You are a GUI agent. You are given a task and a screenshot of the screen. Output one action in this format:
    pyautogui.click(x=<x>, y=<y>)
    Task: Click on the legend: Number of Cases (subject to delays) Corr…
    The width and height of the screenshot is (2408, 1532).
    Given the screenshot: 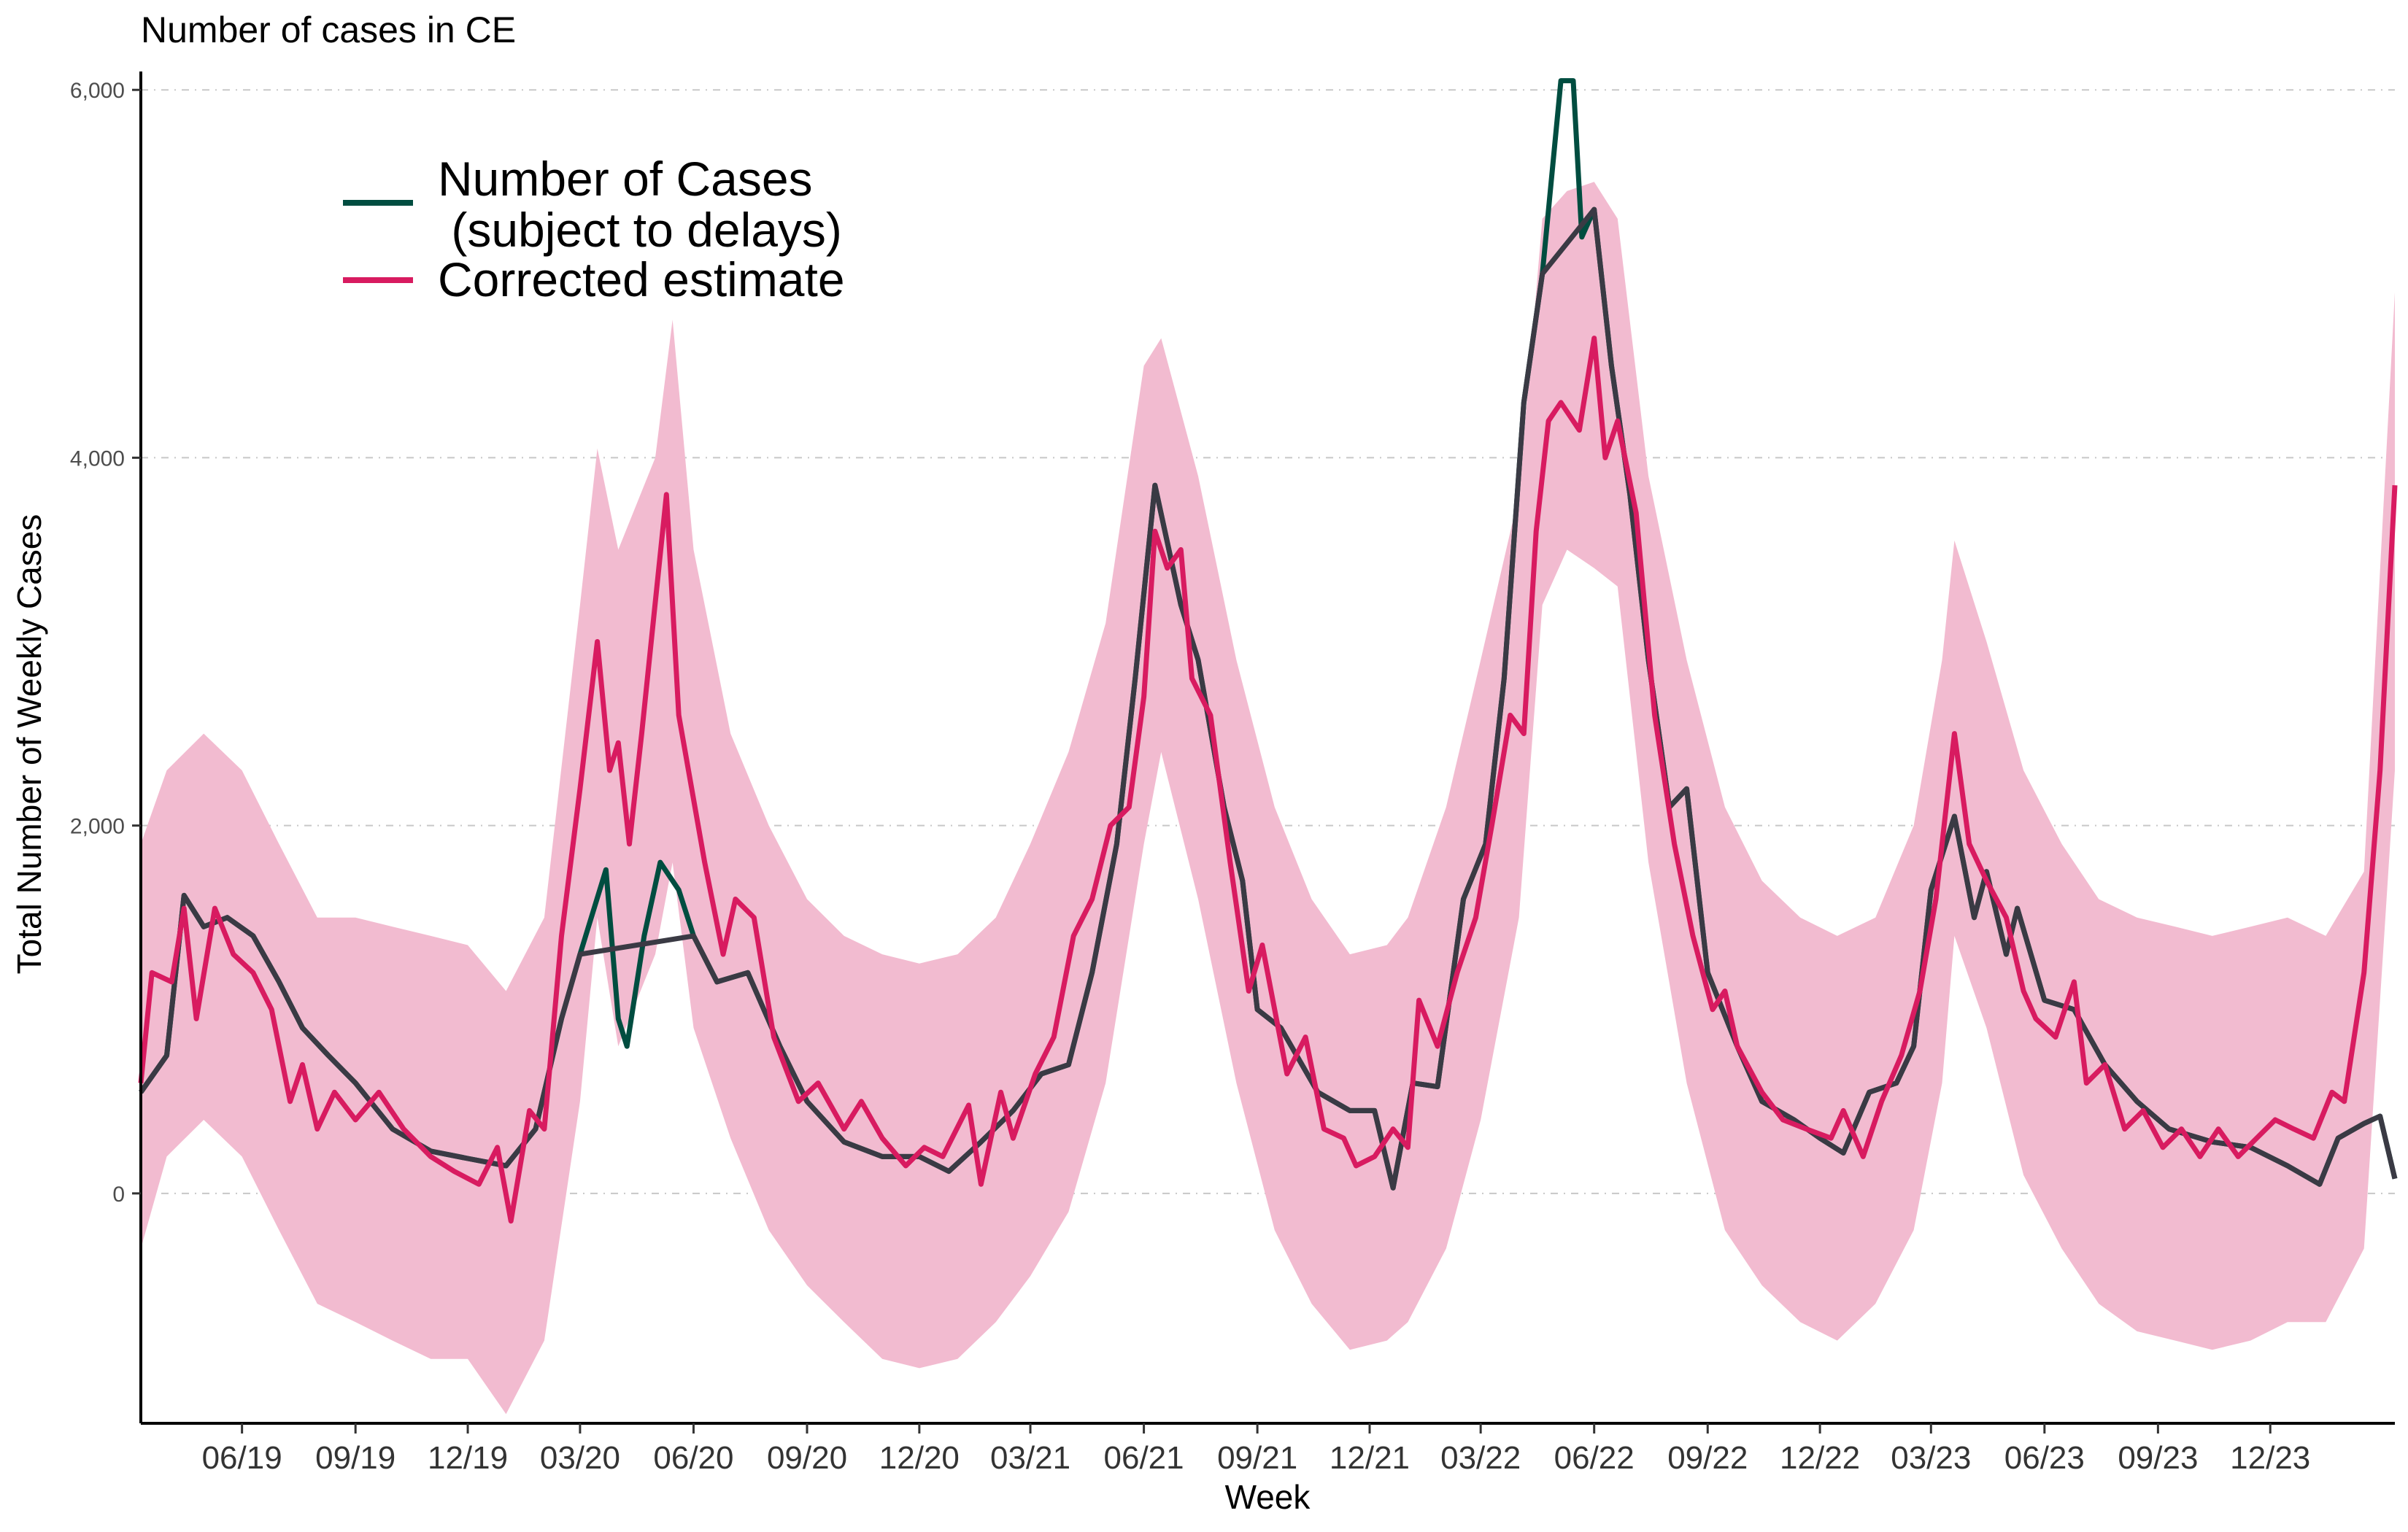 What is the action you would take?
    pyautogui.click(x=594, y=229)
    